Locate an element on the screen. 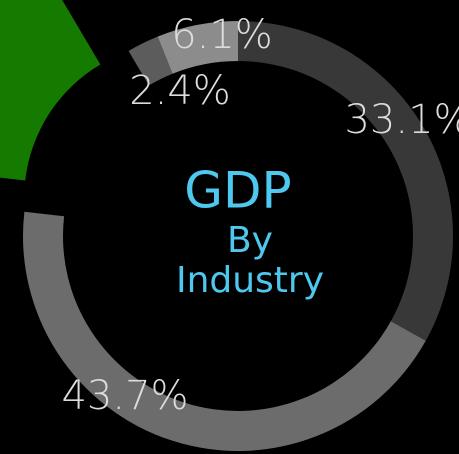 This screenshot has width=459, height=454. value-label: 33.1% is located at coordinates (401, 120).